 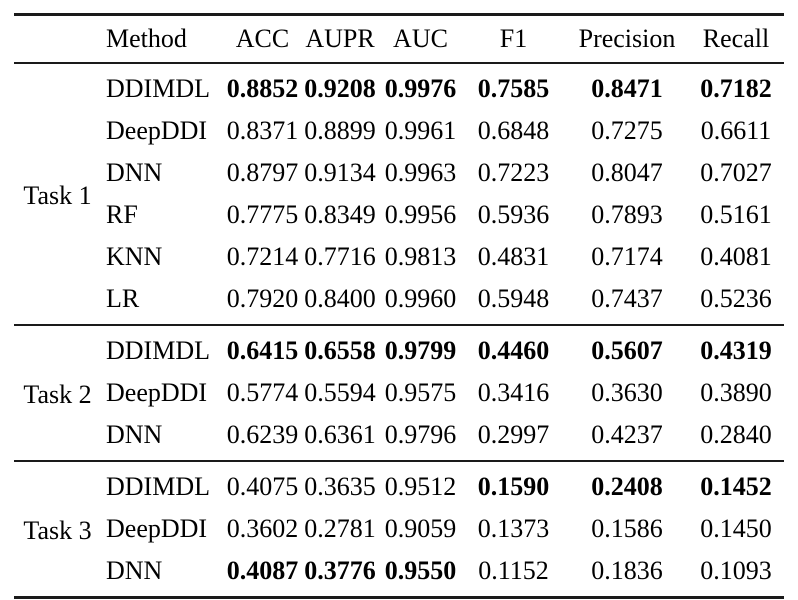 What do you see at coordinates (627, 172) in the screenshot?
I see `metric-value: 0.8047` at bounding box center [627, 172].